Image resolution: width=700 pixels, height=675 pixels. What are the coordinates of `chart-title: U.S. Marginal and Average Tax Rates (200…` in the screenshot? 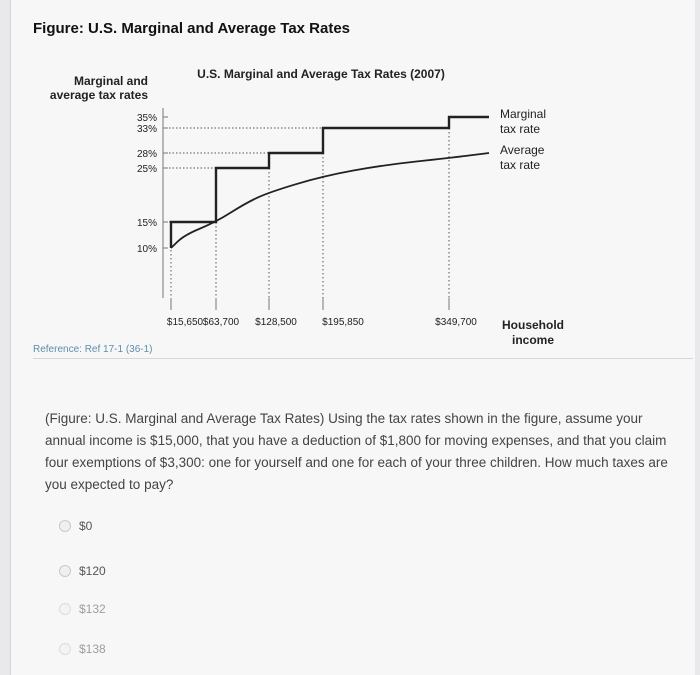 It's located at (321, 74).